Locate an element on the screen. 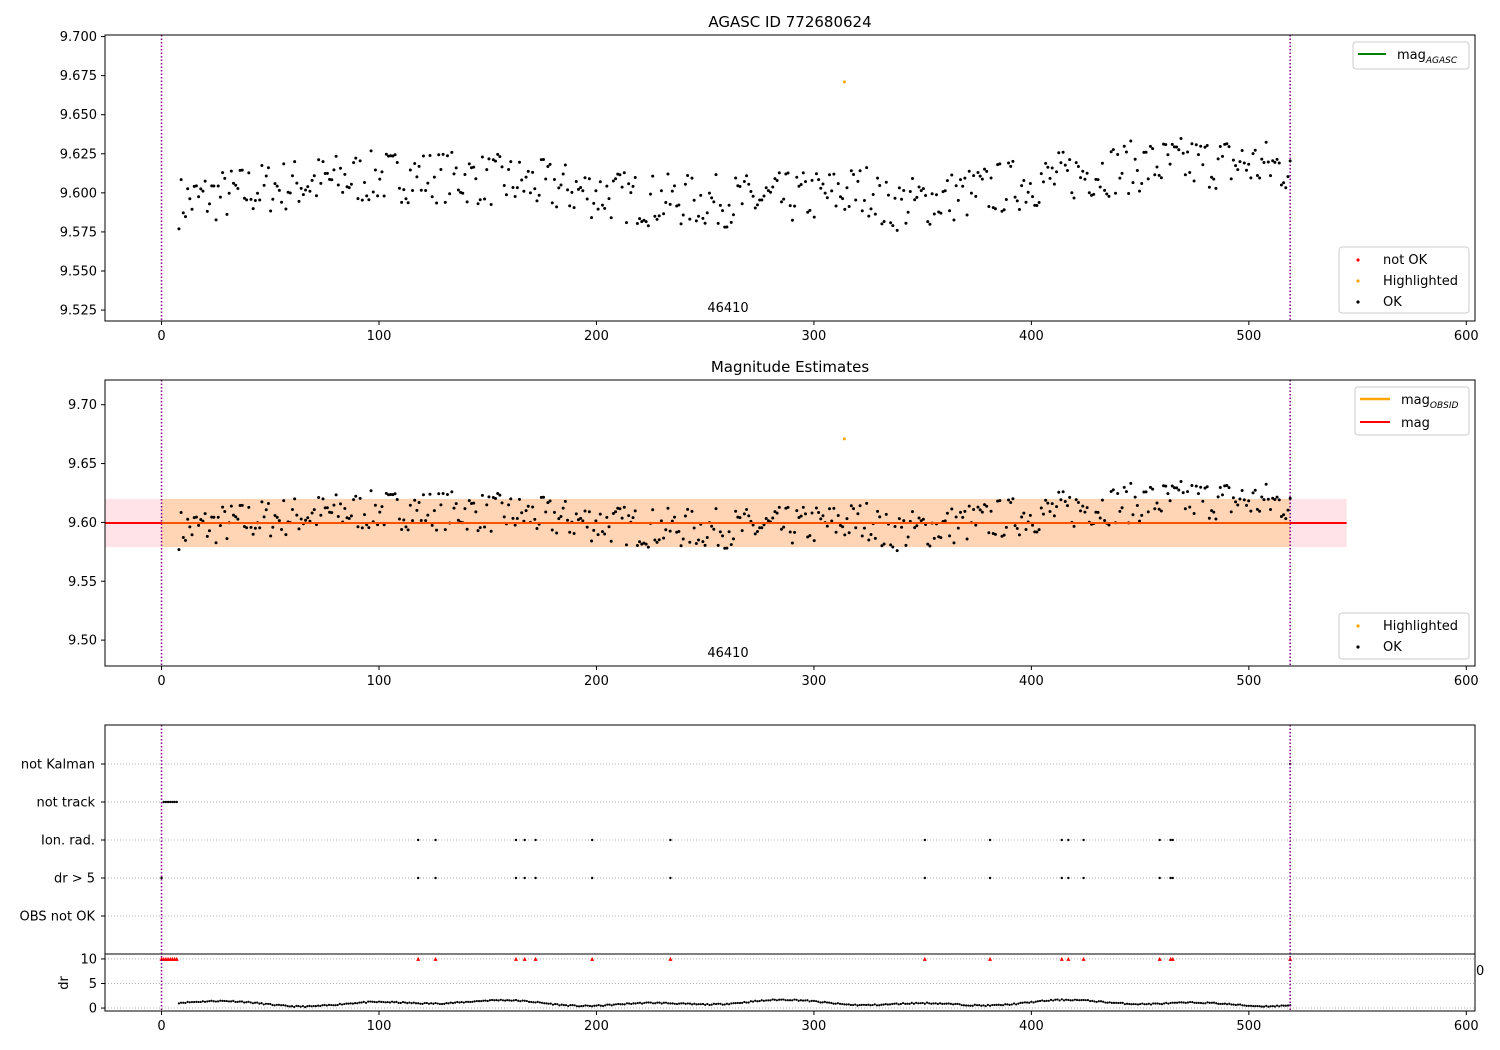 The width and height of the screenshot is (1500, 1050). legend-ok-marker is located at coordinates (1358, 302).